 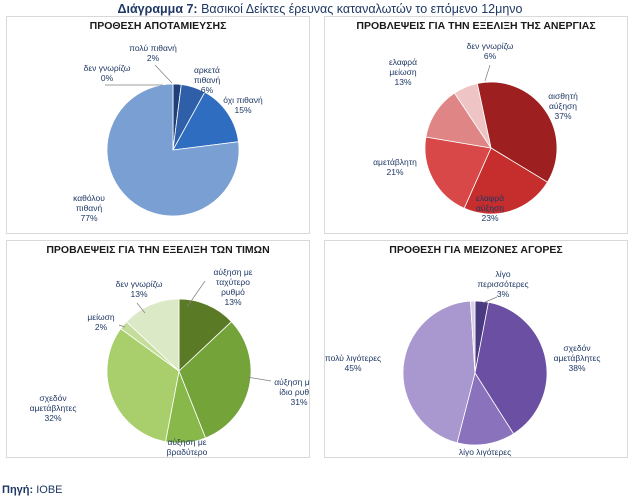 What do you see at coordinates (158, 26) in the screenshot?
I see `chart-title-savings: ΠΡΟΘΕΣΗ ΑΠΟΤΑΜΙΕΥΣΗΣ` at bounding box center [158, 26].